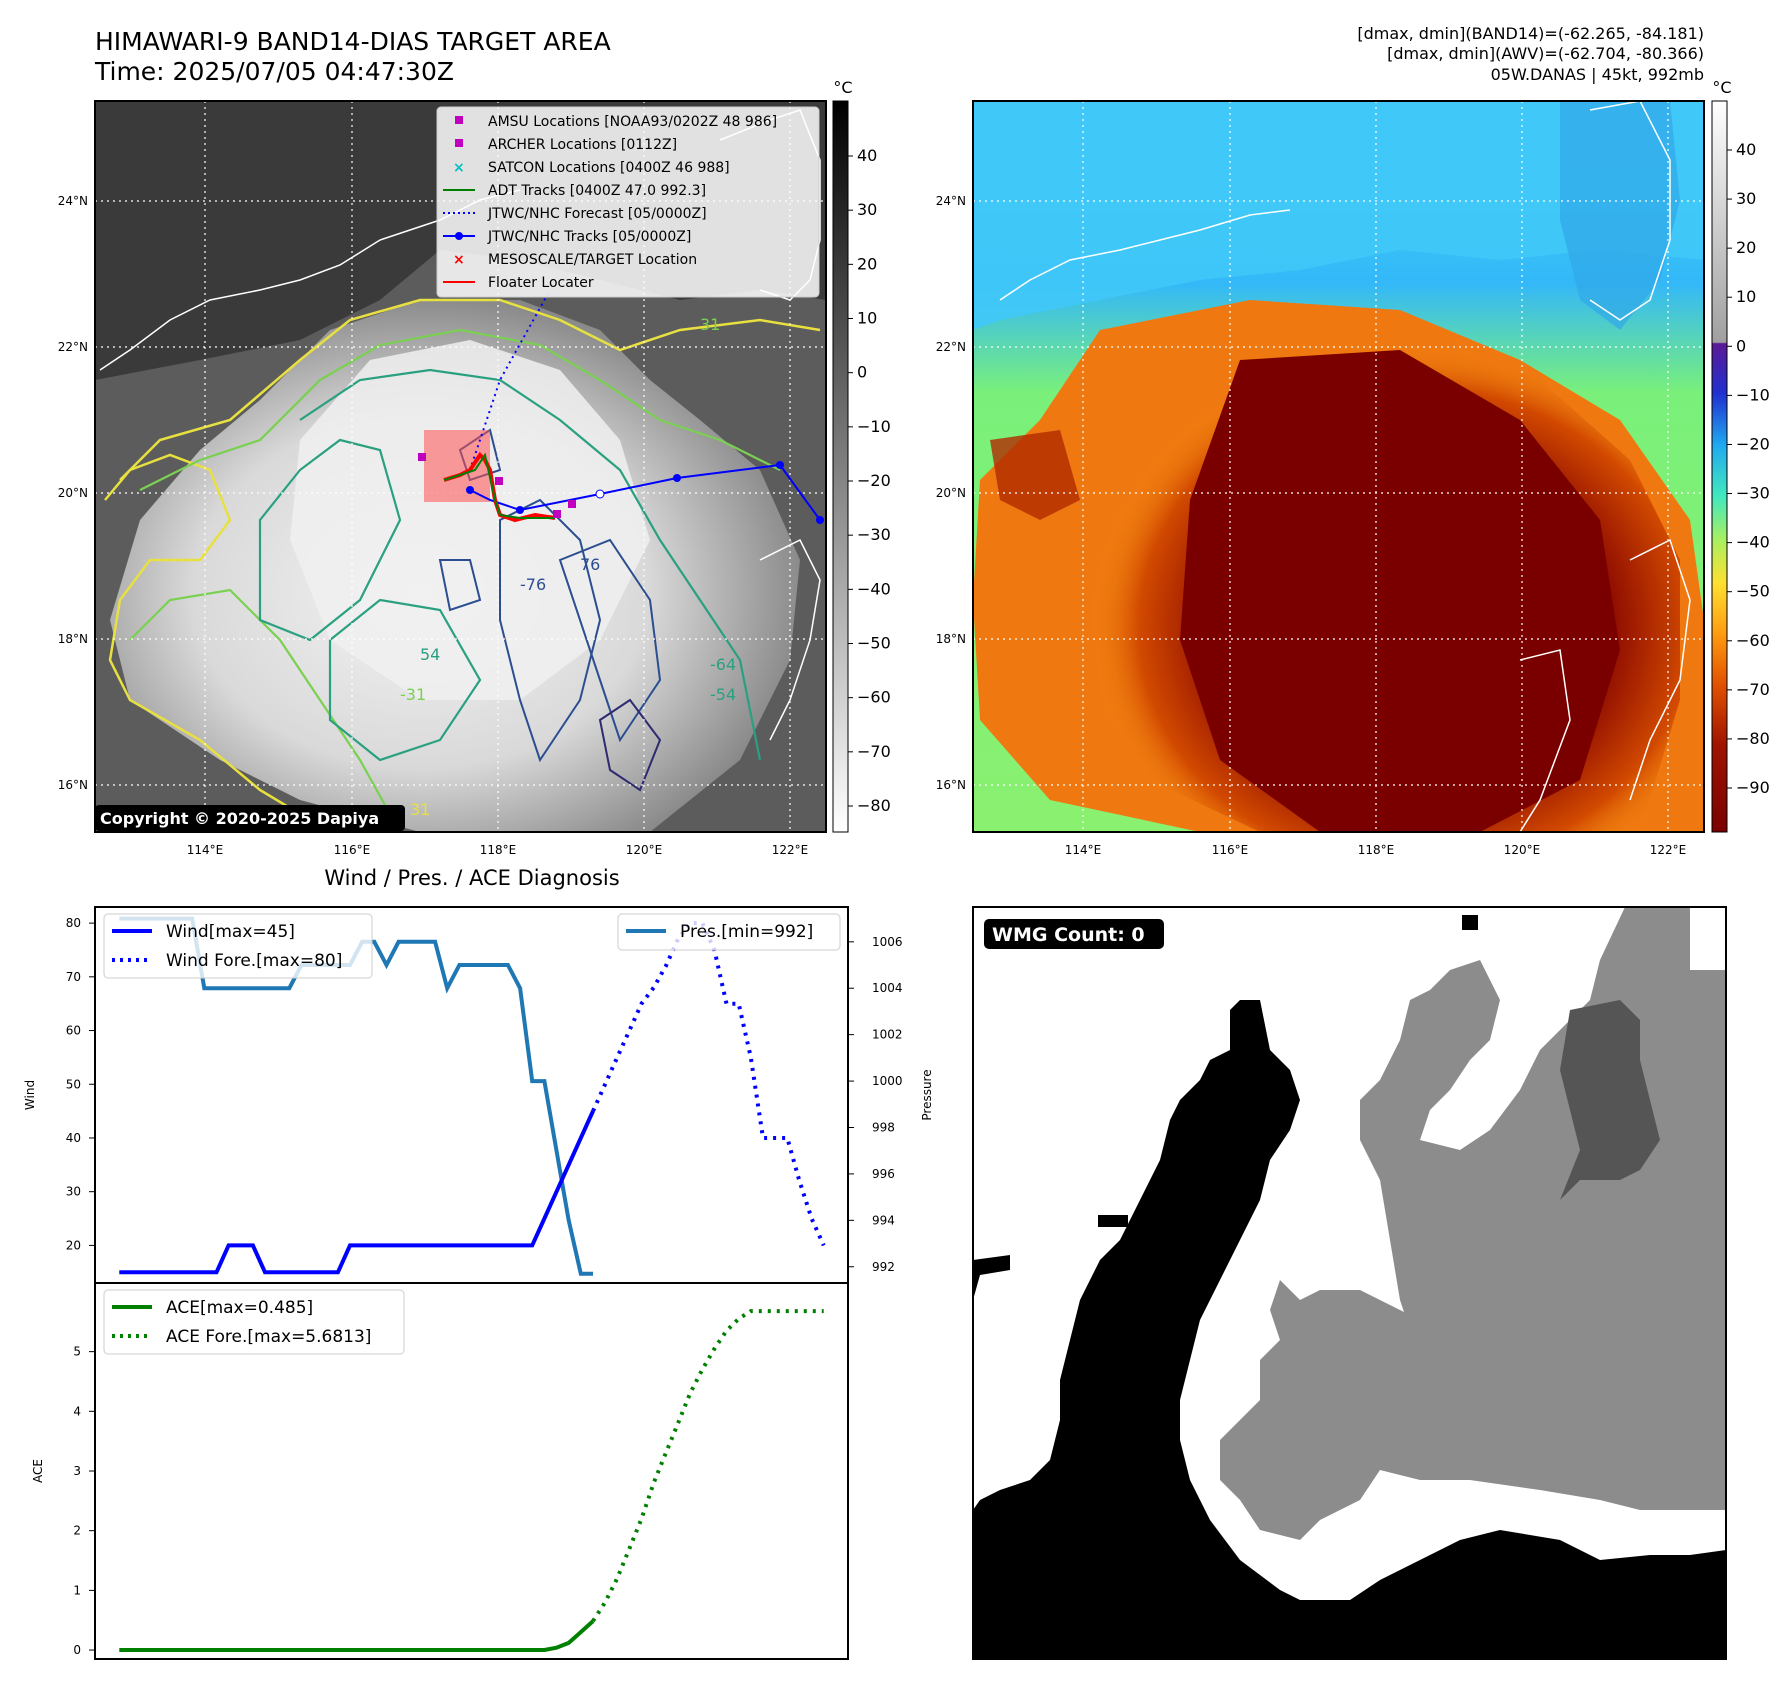 The width and height of the screenshot is (1788, 1690). What do you see at coordinates (887, 942) in the screenshot?
I see `y-tick-label: 1006` at bounding box center [887, 942].